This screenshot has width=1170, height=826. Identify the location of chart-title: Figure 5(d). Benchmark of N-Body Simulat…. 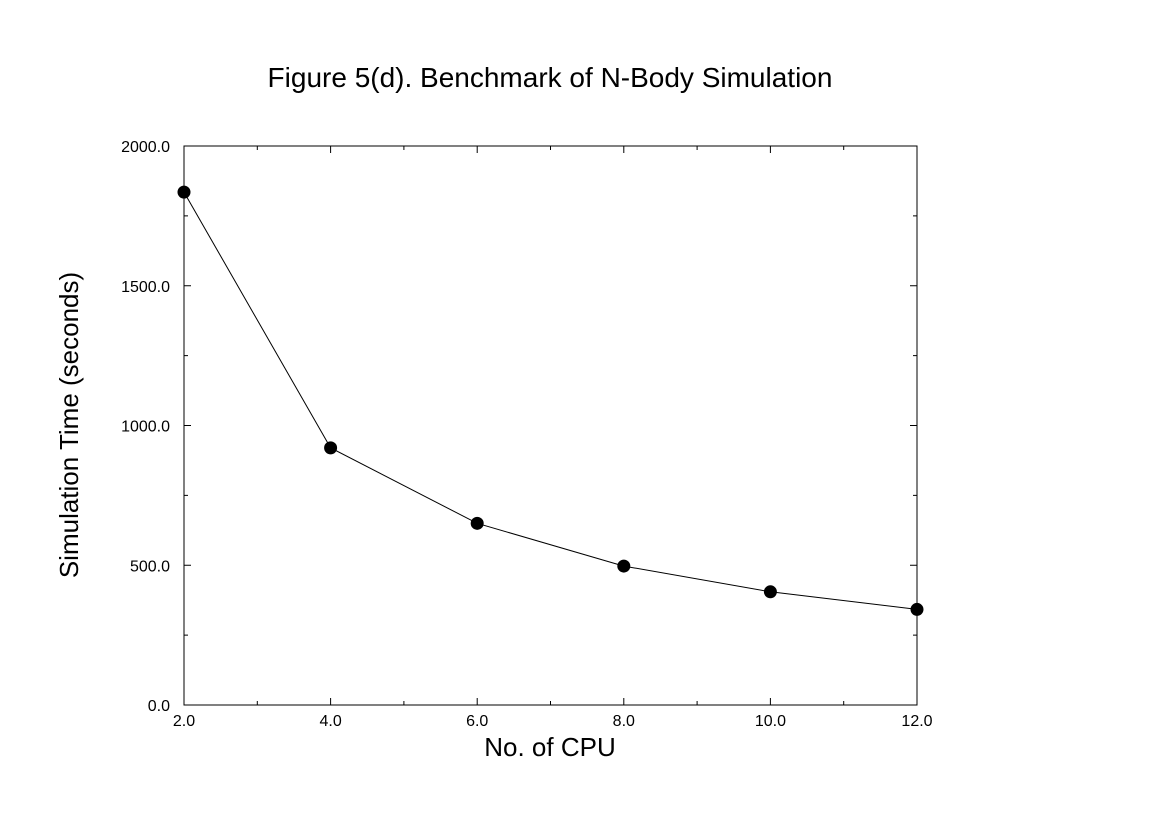
(550, 77).